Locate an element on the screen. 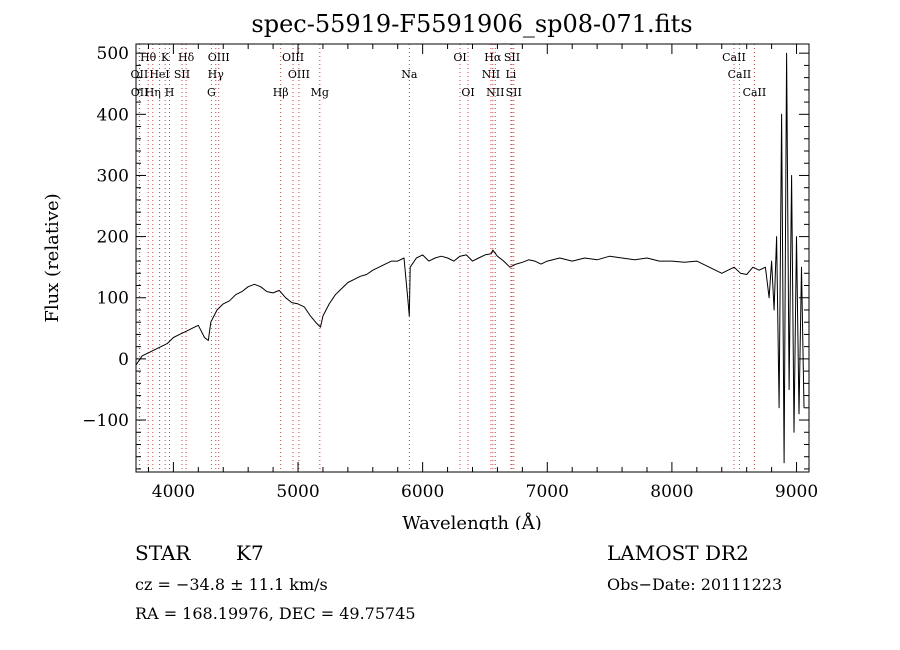  line-label: Mg is located at coordinates (320, 92).